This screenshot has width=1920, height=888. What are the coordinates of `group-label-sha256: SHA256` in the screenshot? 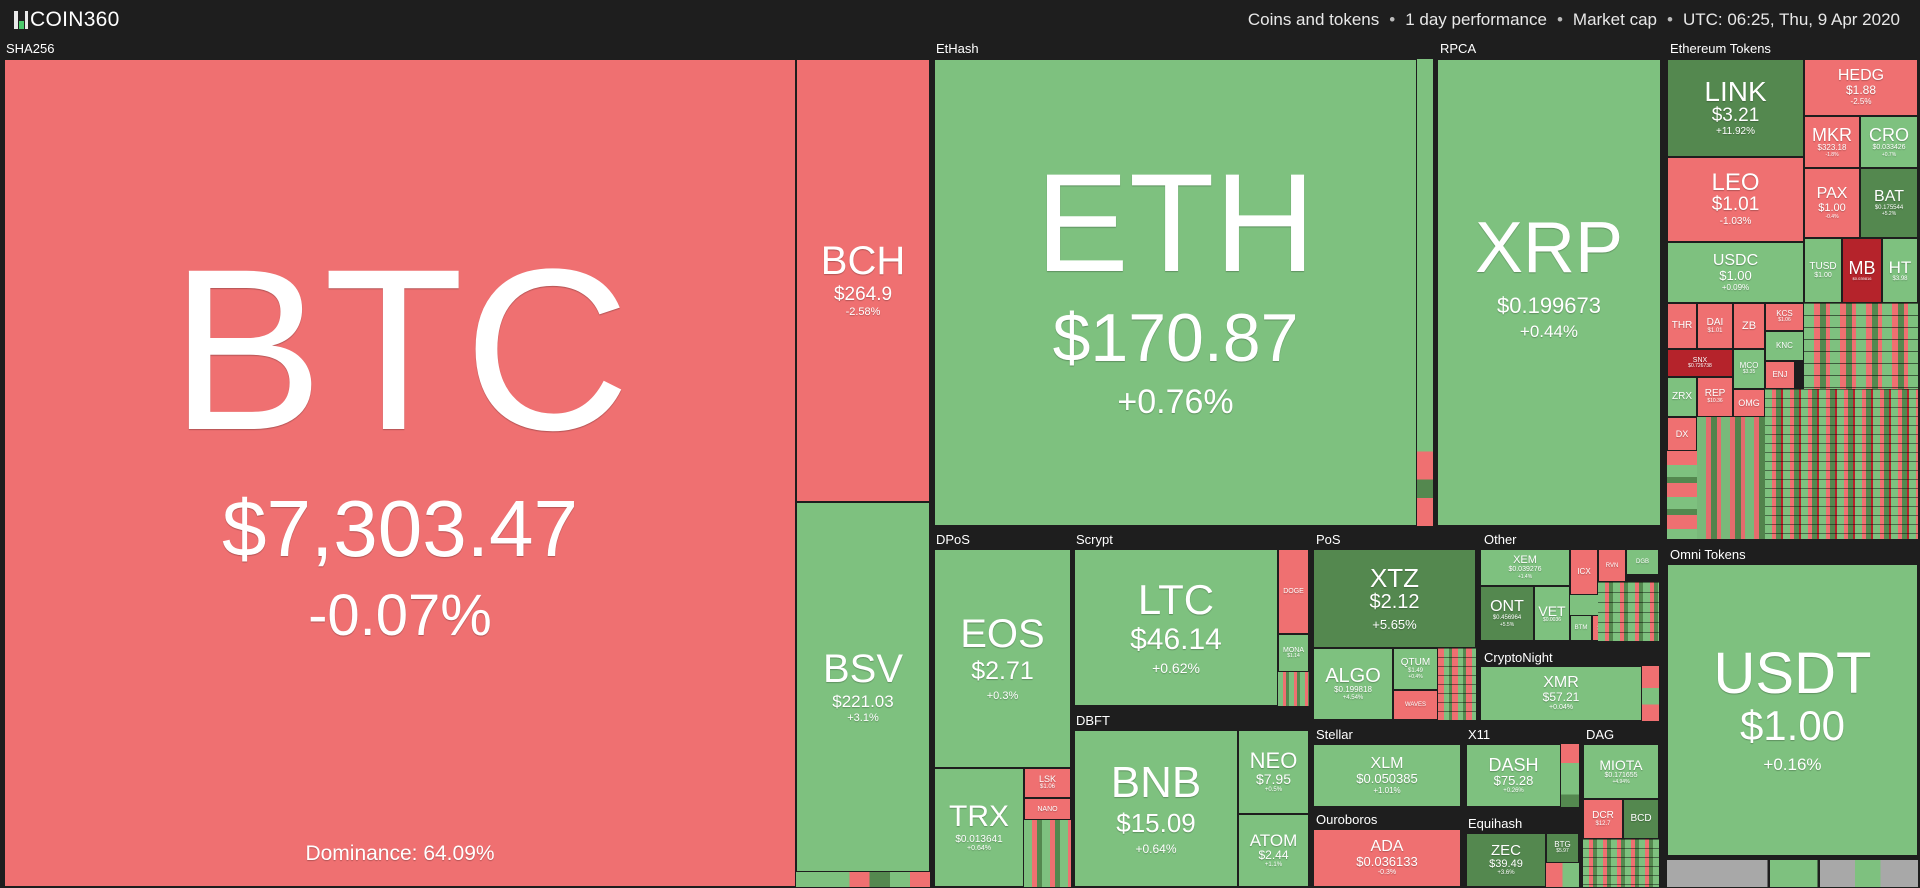 It's located at (30, 48).